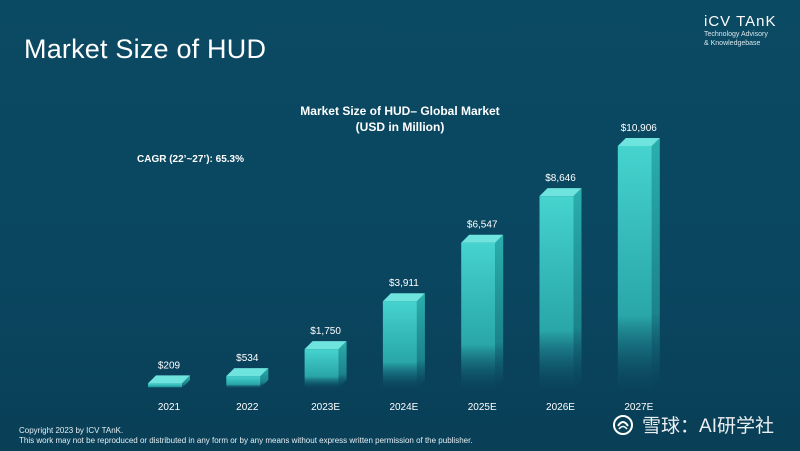 This screenshot has height=451, width=800. I want to click on watermark-text: 雪球：AI研学社, so click(708, 426).